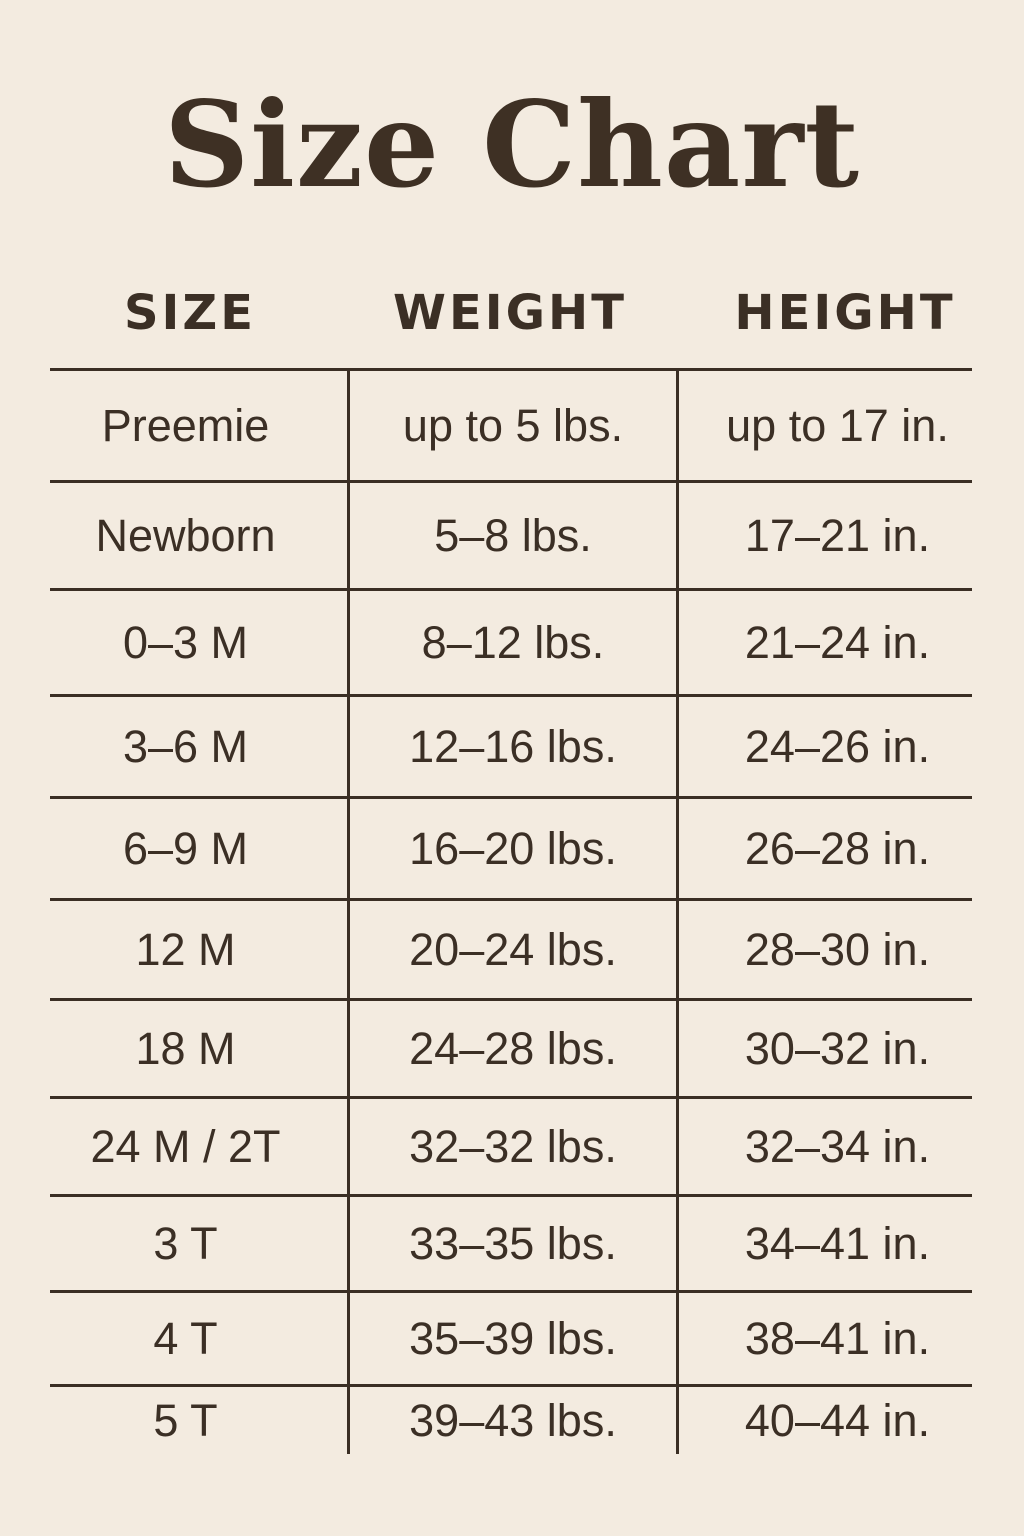  I want to click on table-row: Preemie up to 5 lbs. up to 17 in., so click(511, 424).